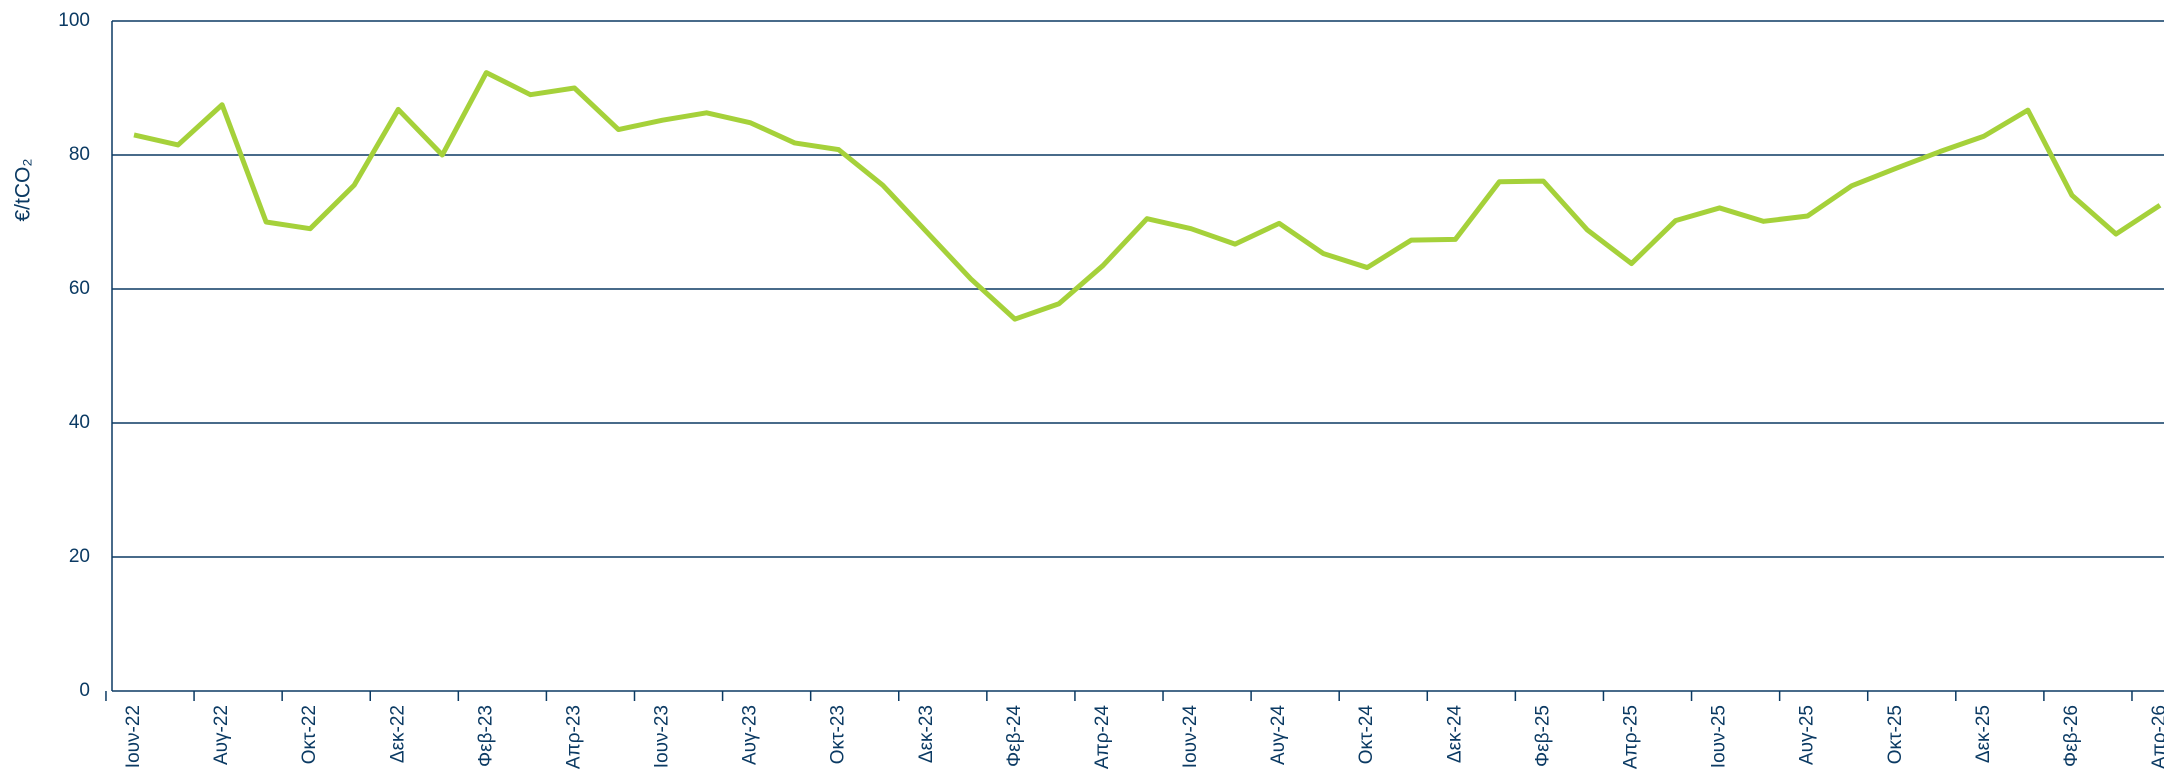  I want to click on x-tick-label: Φεβ-24, so click(1014, 736).